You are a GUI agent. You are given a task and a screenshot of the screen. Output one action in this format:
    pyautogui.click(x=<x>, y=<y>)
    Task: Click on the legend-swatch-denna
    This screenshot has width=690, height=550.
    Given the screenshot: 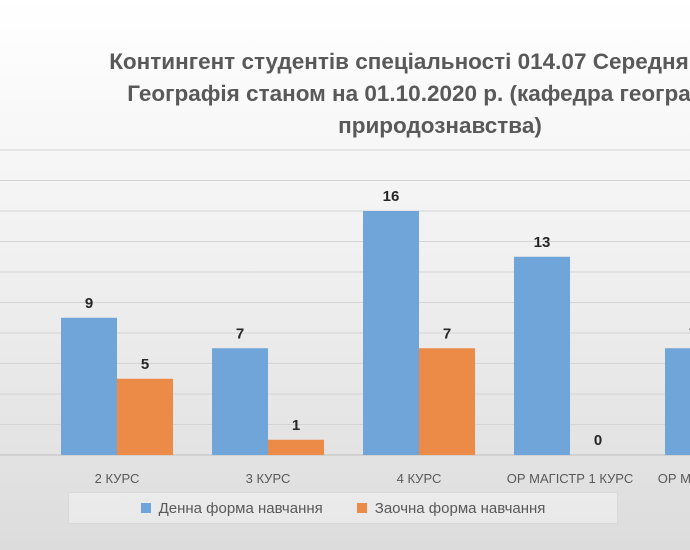 What is the action you would take?
    pyautogui.click(x=145, y=508)
    